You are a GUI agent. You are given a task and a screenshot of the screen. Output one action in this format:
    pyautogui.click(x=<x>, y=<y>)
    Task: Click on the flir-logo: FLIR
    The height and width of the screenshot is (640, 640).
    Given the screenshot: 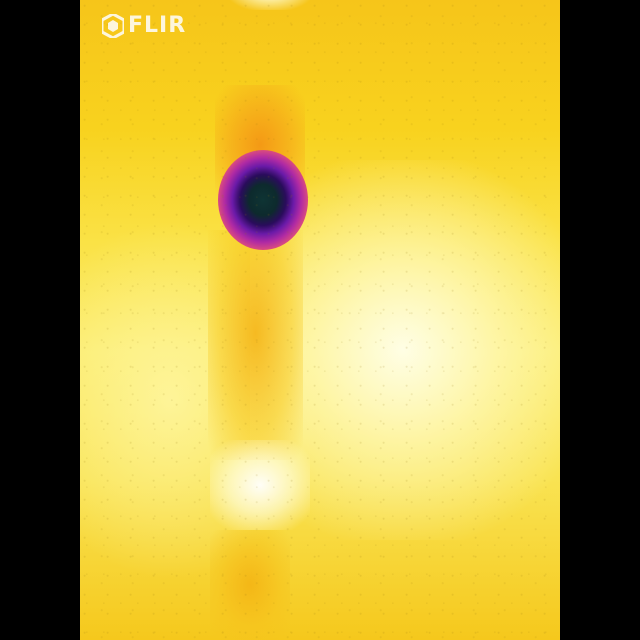 What is the action you would take?
    pyautogui.click(x=144, y=26)
    